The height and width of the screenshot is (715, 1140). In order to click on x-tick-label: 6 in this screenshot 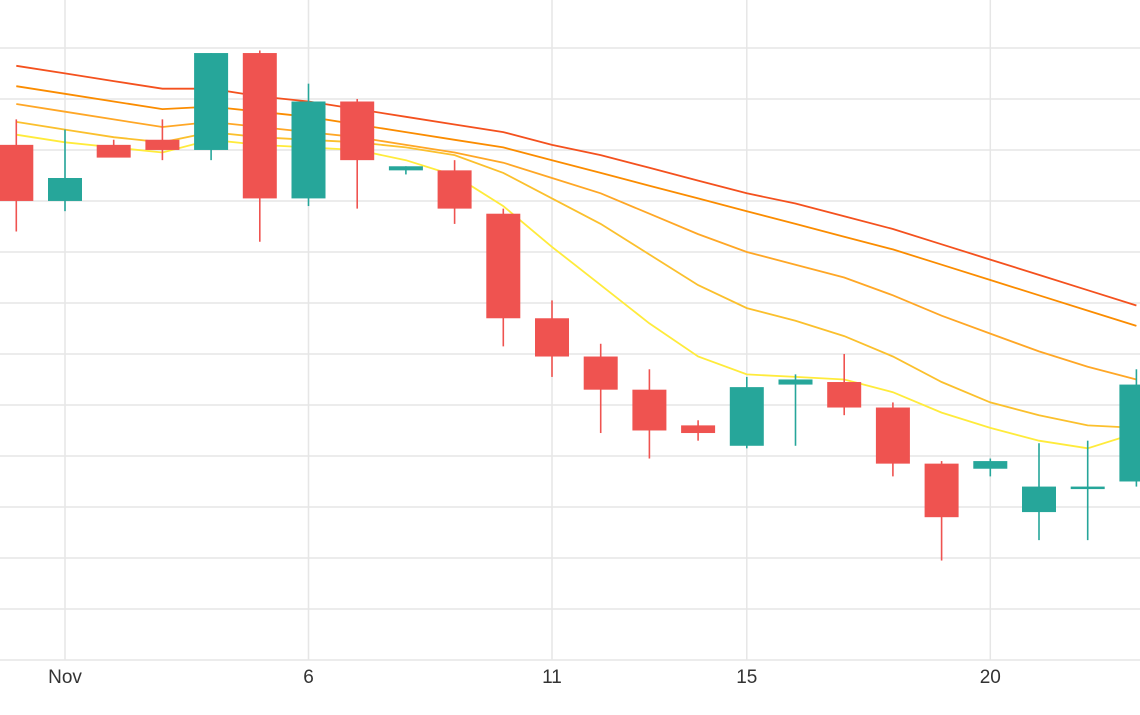, I will do `click(308, 677)`.